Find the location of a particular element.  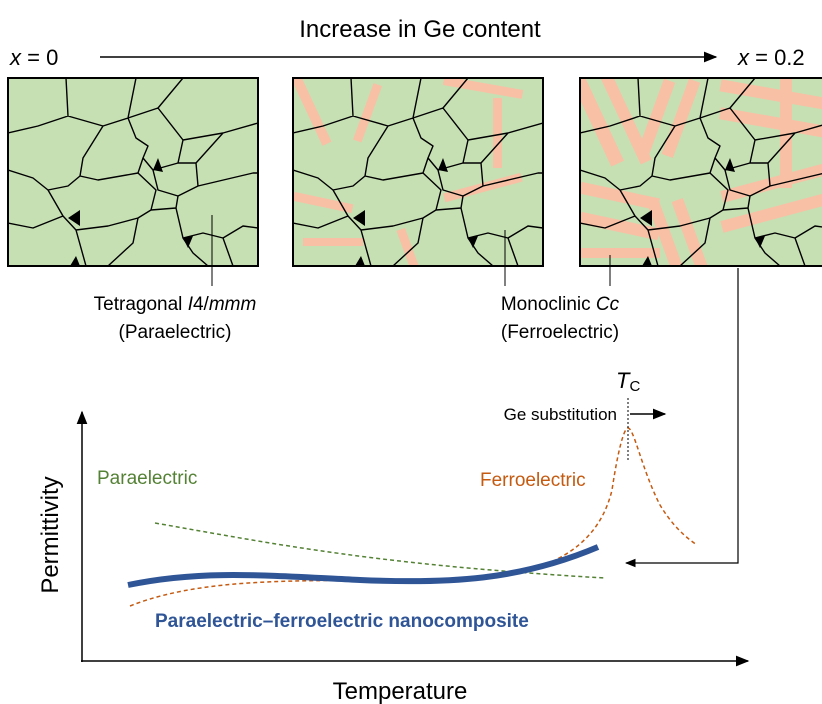

phase-kind: (Ferroelectric) is located at coordinates (560, 332).